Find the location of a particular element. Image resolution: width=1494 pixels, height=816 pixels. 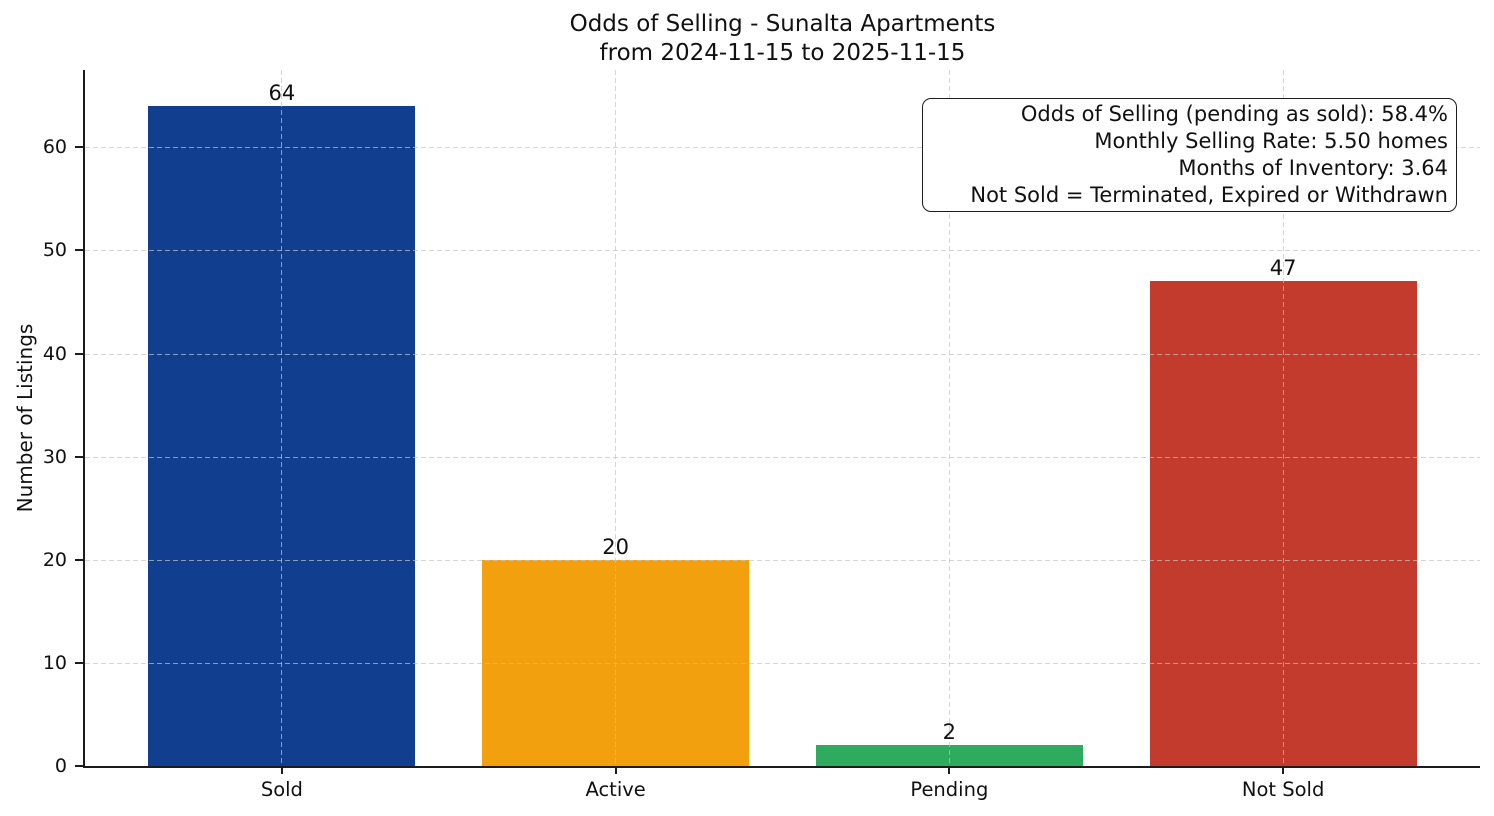

bar-value-label: 47 is located at coordinates (1283, 268).